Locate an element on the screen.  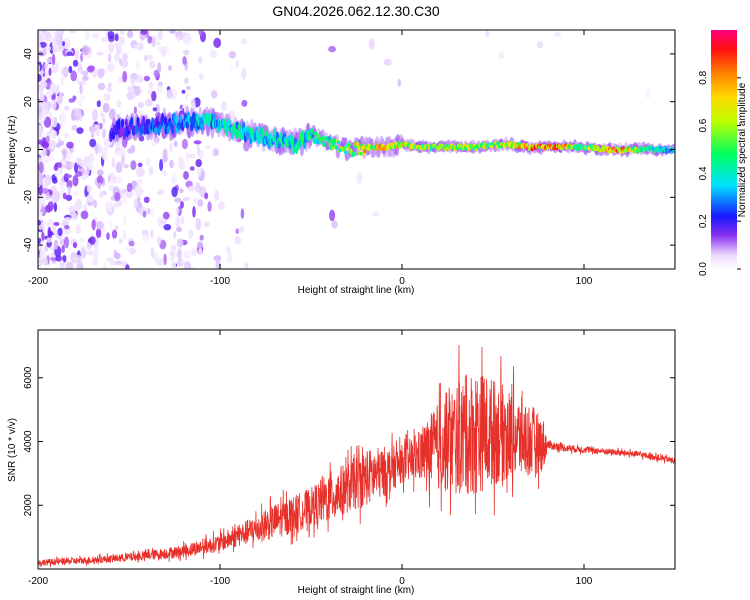
colorbar-gradient is located at coordinates (724, 149).